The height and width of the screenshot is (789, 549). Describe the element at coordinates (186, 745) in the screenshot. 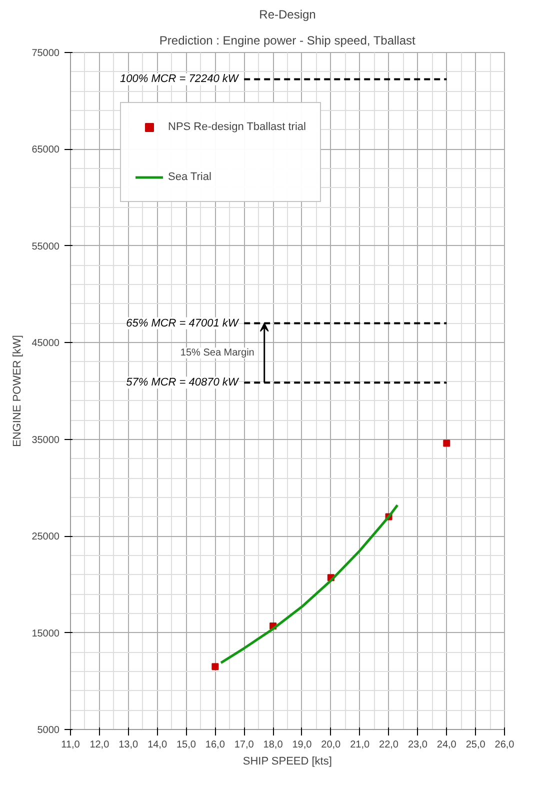

I see `x-tick-label: 15,0` at that location.